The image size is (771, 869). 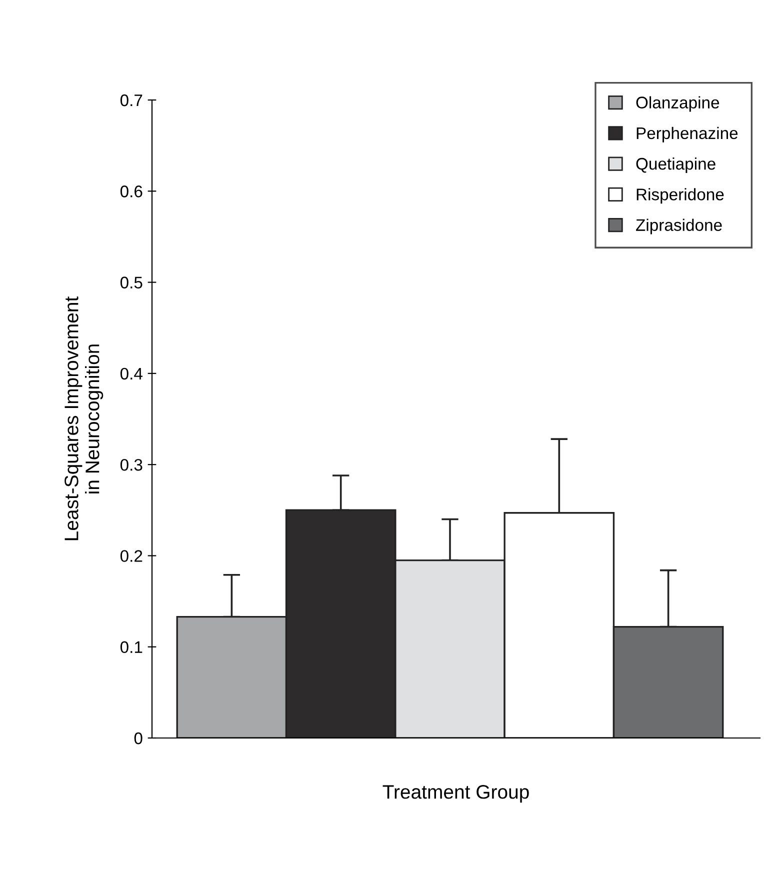 What do you see at coordinates (679, 226) in the screenshot?
I see `legend-label: Ziprasidone` at bounding box center [679, 226].